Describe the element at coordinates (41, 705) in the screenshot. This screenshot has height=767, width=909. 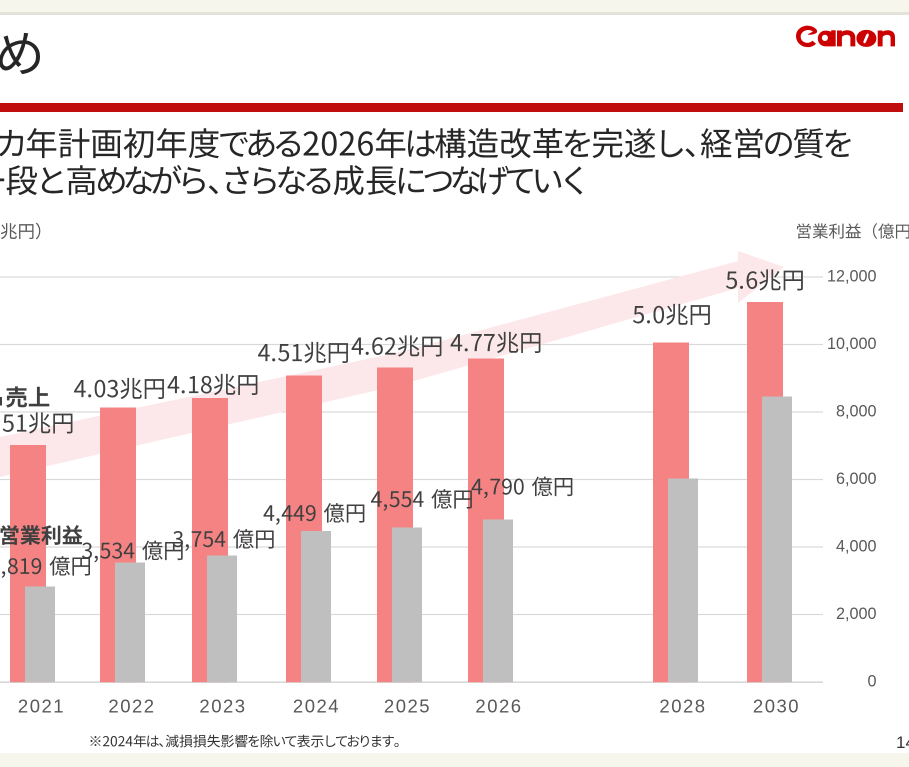
I see `svg-text: 2021` at that location.